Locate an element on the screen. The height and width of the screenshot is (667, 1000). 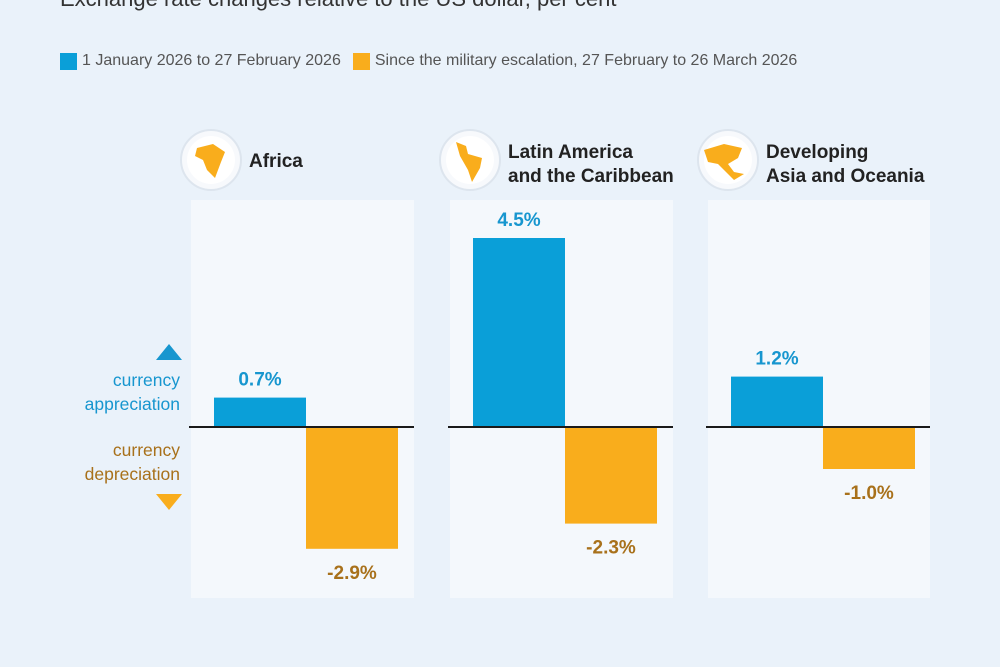
currency-appreciation-label: currency appreciation is located at coordinates (90, 392).